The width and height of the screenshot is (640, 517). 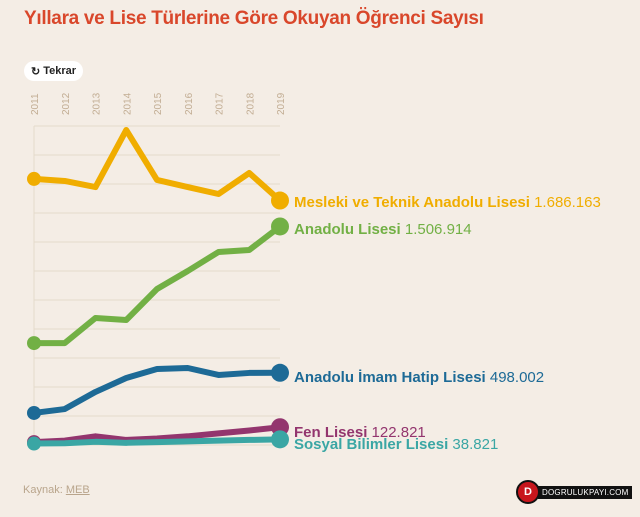 What do you see at coordinates (43, 490) in the screenshot?
I see `source-label: Kaynak:` at bounding box center [43, 490].